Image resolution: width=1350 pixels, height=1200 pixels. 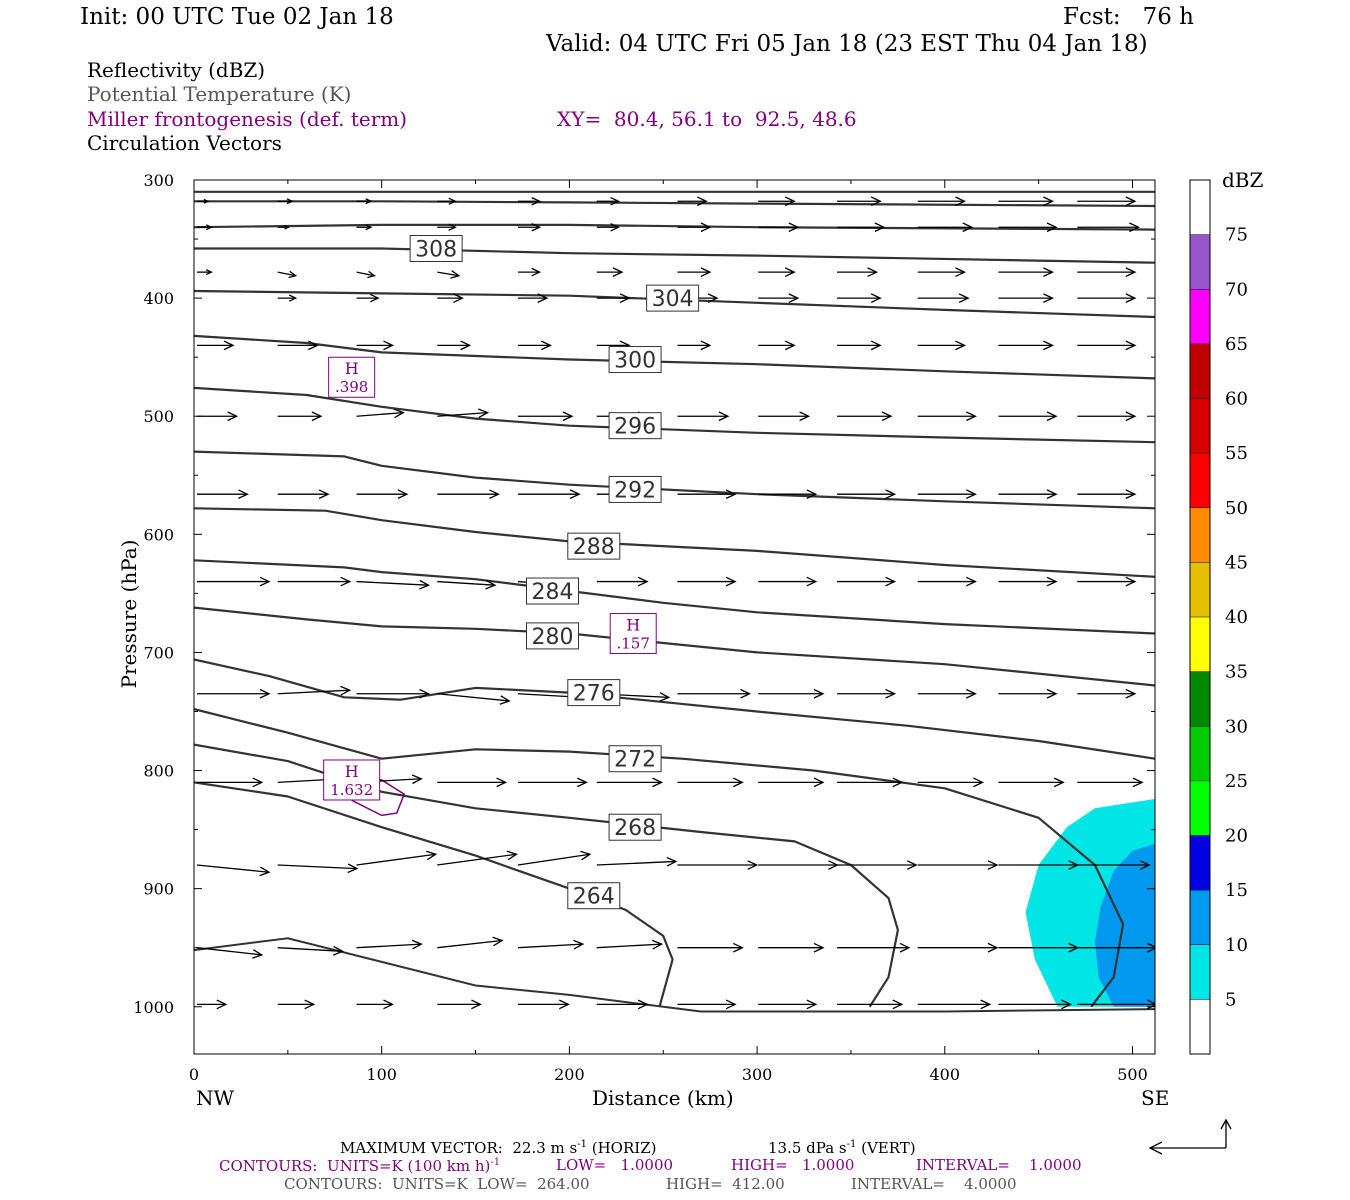 I want to click on se-end-label: SE, so click(x=1155, y=1098).